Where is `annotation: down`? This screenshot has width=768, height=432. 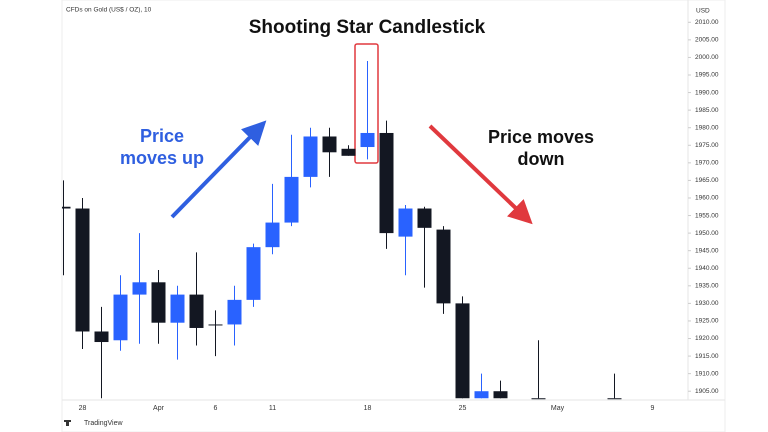 annotation: down is located at coordinates (541, 159).